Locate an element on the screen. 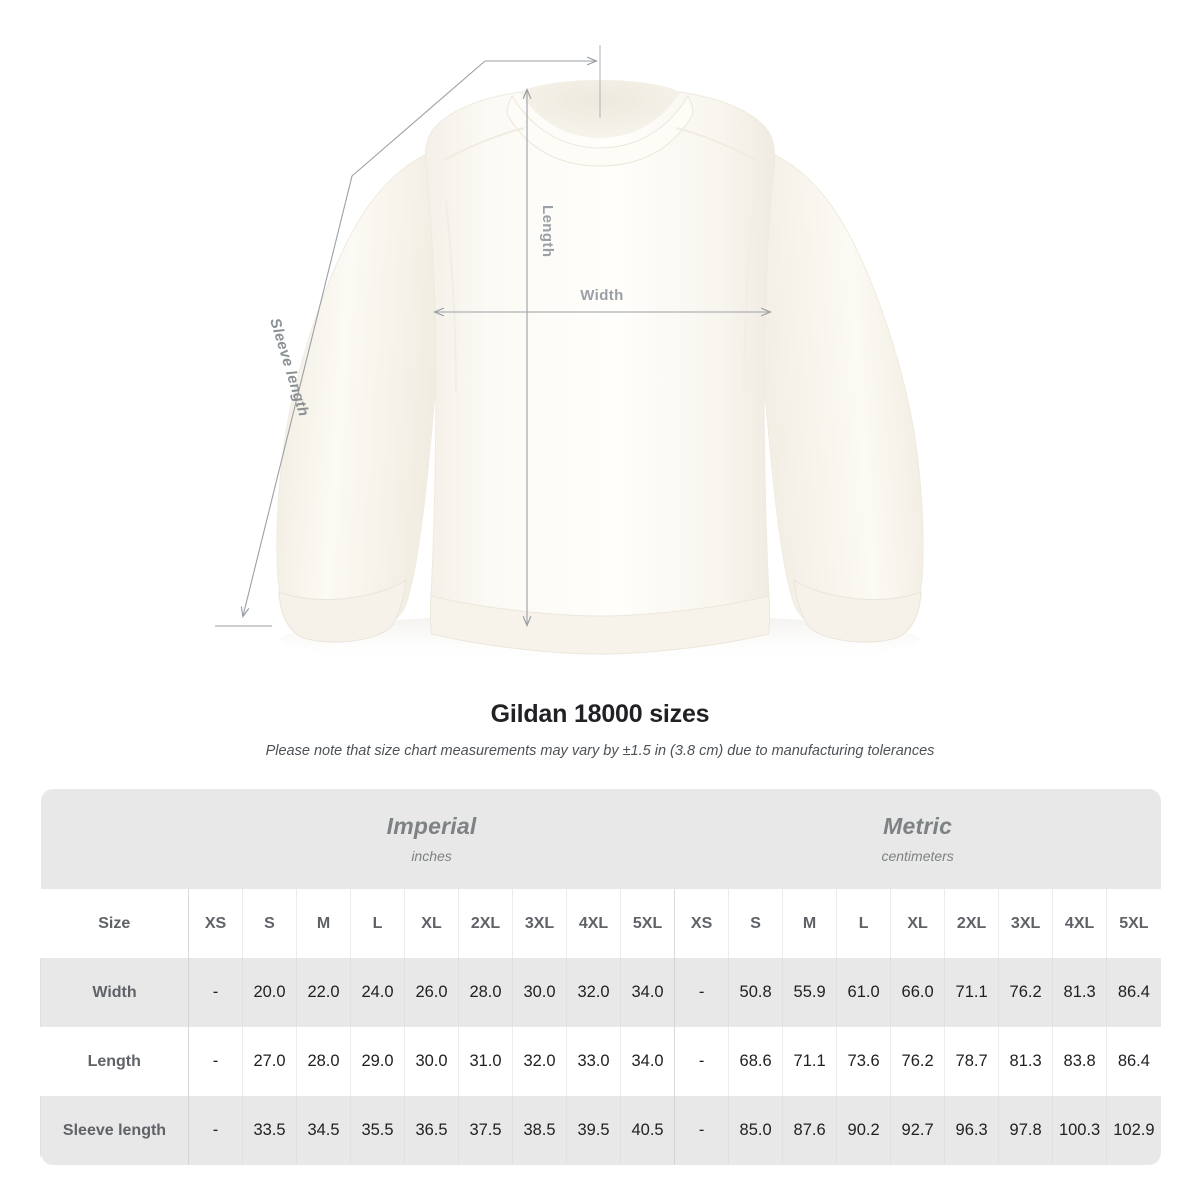 This screenshot has height=1200, width=1200. size-header-metric-m: M is located at coordinates (809, 923).